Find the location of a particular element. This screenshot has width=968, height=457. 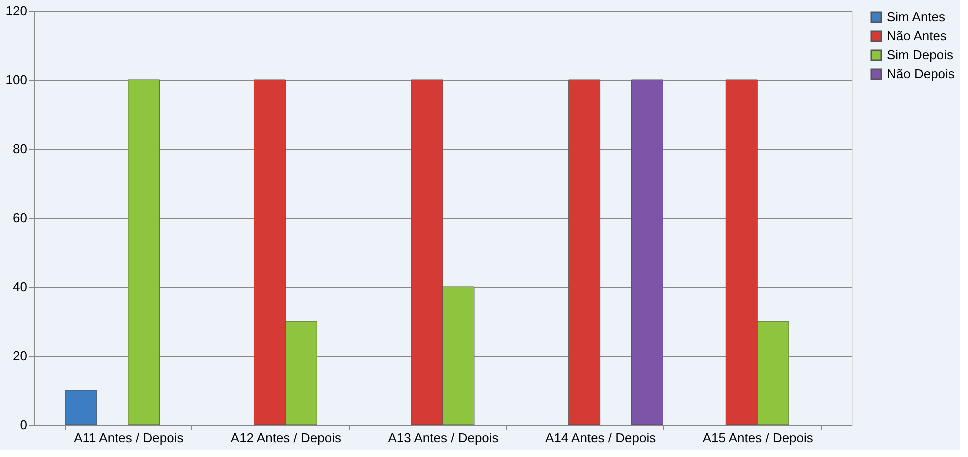

legend-label: Não Depois is located at coordinates (921, 74).